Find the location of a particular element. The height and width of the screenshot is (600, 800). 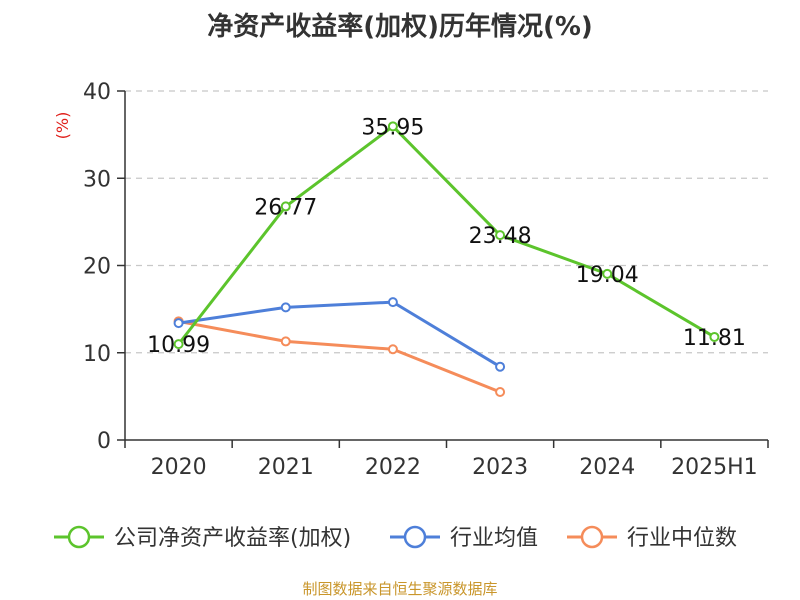

data-label: 26.77 is located at coordinates (285, 207).